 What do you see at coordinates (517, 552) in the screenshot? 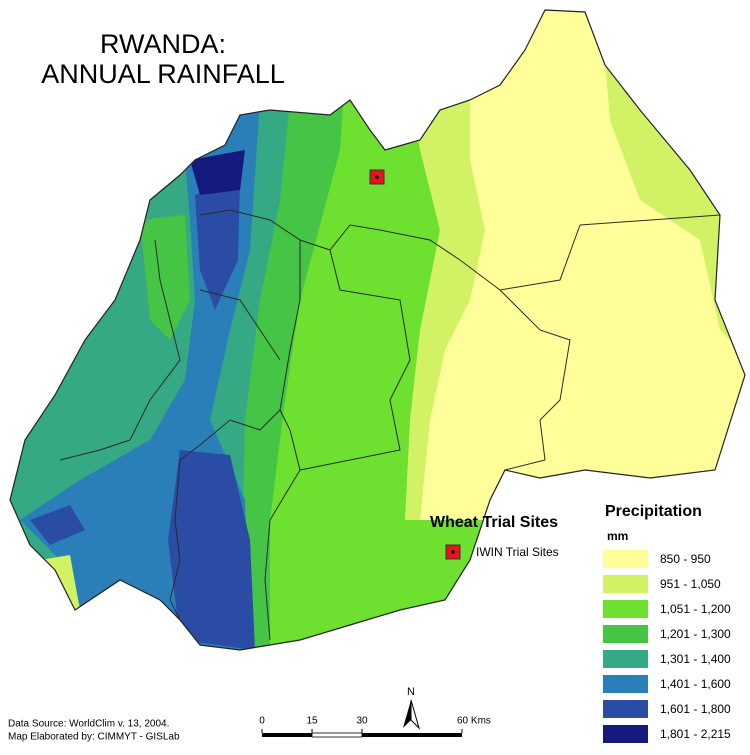
I see `sites-legend-label: IWIN Trial Sites` at bounding box center [517, 552].